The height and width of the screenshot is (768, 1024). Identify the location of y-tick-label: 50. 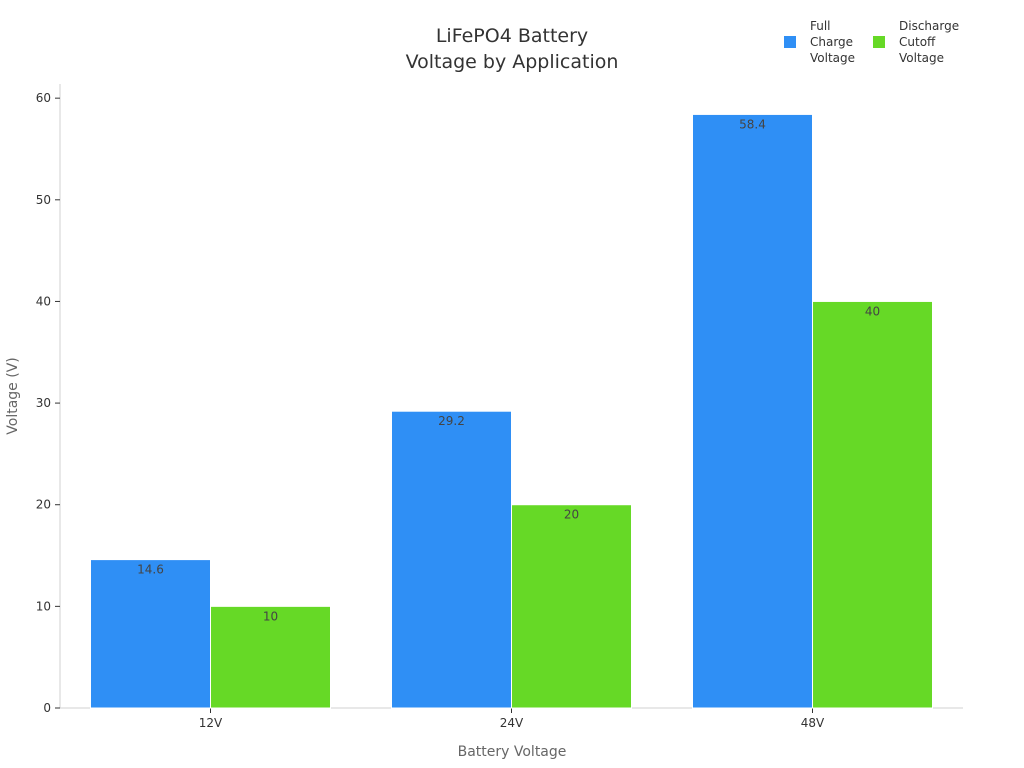
(43, 200).